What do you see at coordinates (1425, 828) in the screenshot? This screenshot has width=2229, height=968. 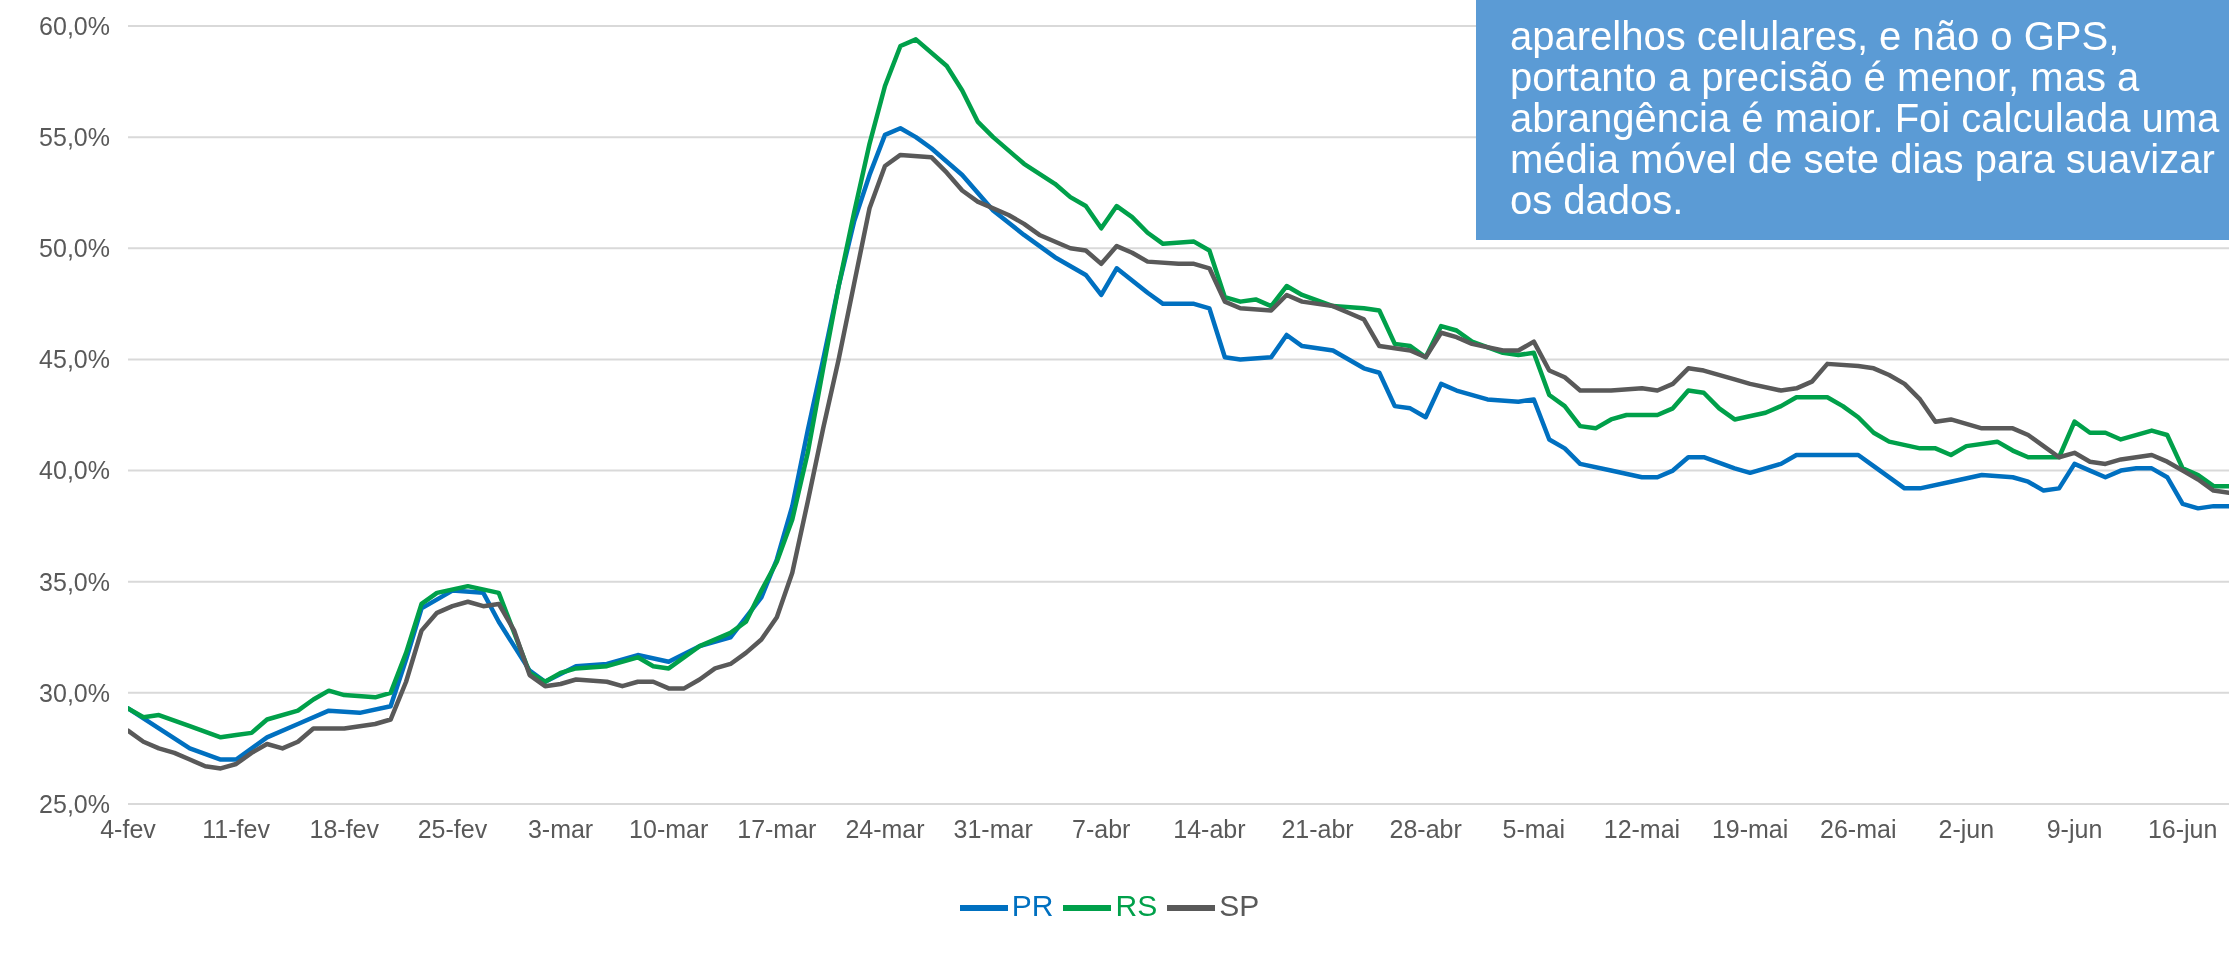 I see `x-tick-label: 28-abr` at bounding box center [1425, 828].